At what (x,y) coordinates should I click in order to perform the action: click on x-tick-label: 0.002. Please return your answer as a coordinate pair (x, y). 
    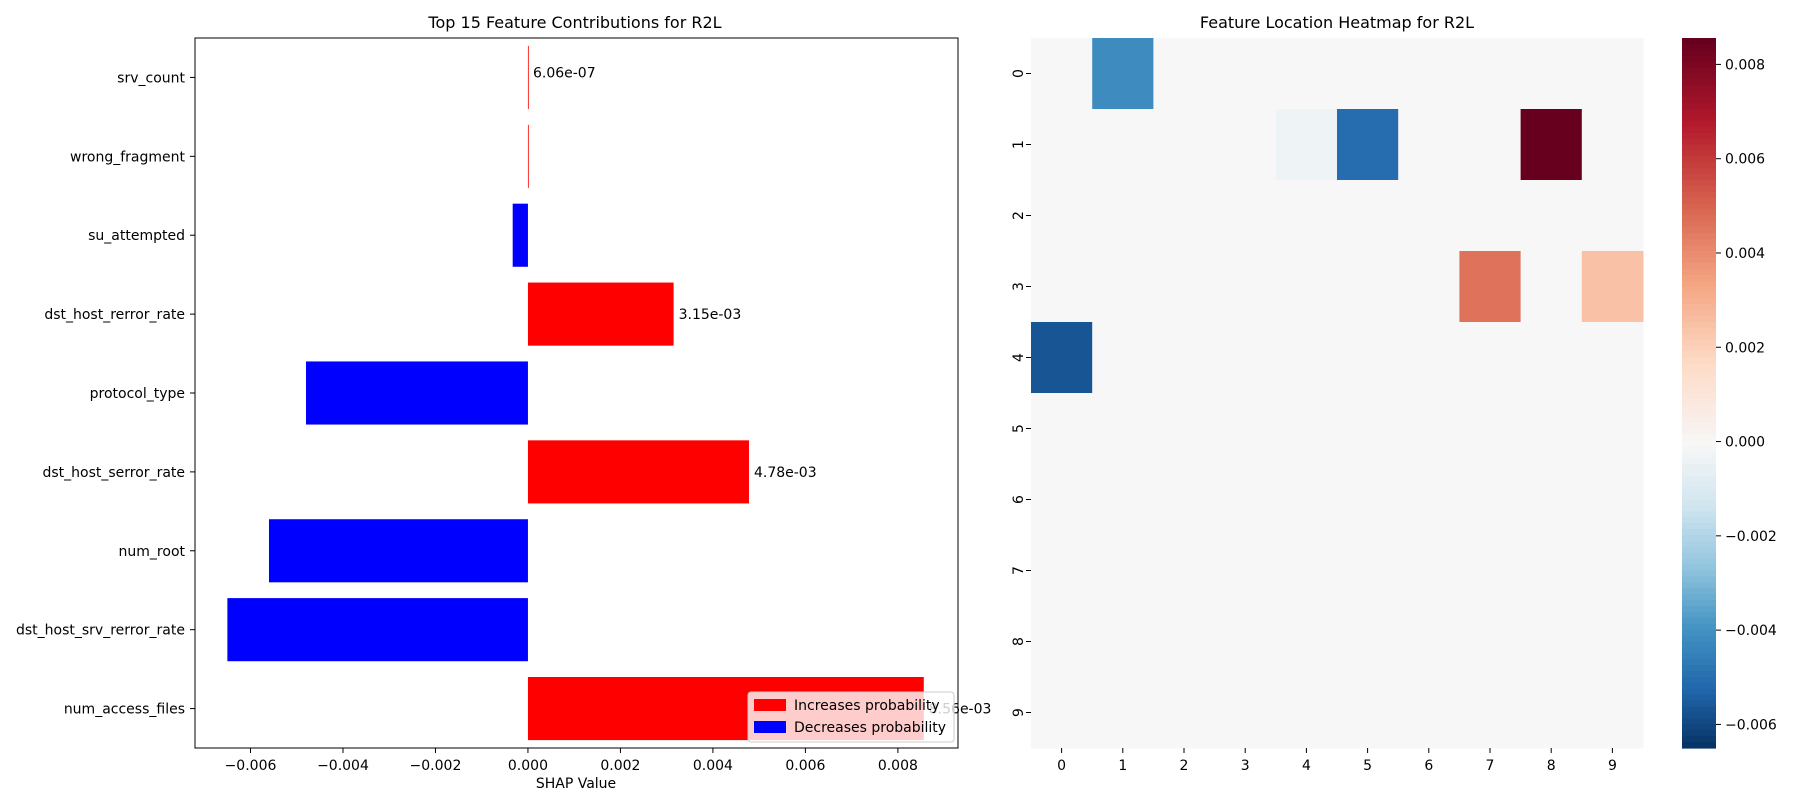
    Looking at the image, I should click on (620, 766).